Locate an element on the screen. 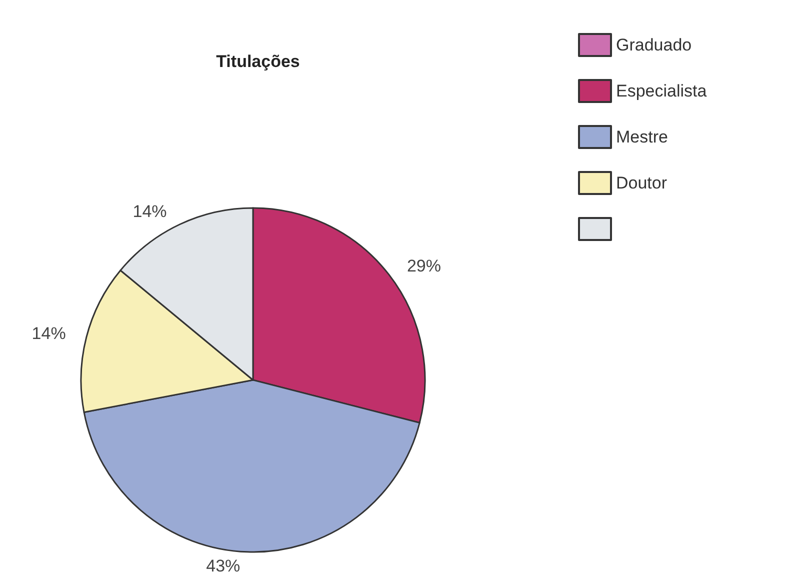  legend-label: Especialista is located at coordinates (662, 91).